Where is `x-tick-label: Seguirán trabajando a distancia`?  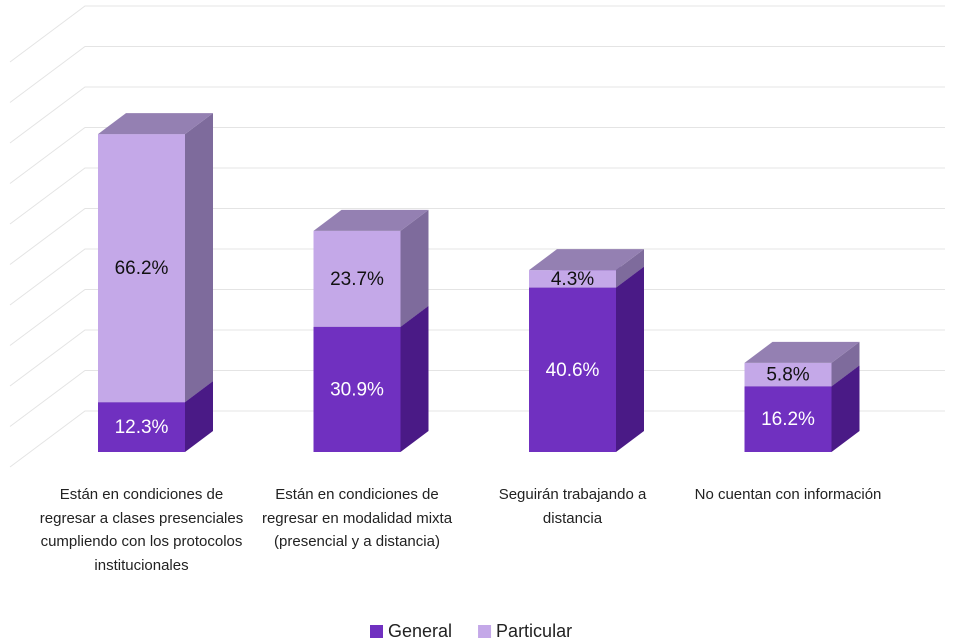 x-tick-label: Seguirán trabajando a distancia is located at coordinates (572, 506).